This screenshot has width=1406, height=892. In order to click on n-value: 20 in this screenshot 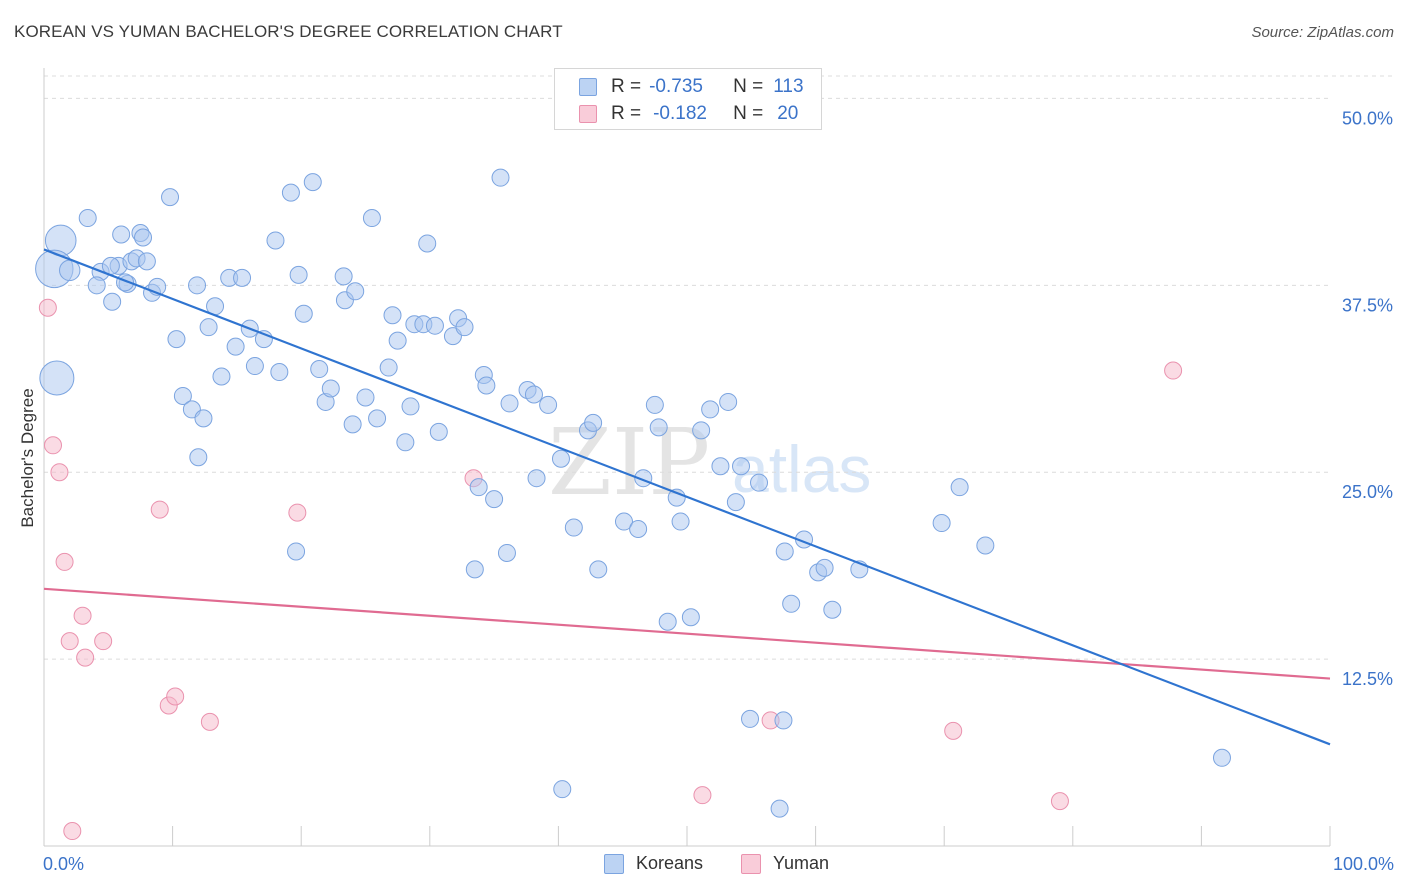, I will do `click(788, 113)`.